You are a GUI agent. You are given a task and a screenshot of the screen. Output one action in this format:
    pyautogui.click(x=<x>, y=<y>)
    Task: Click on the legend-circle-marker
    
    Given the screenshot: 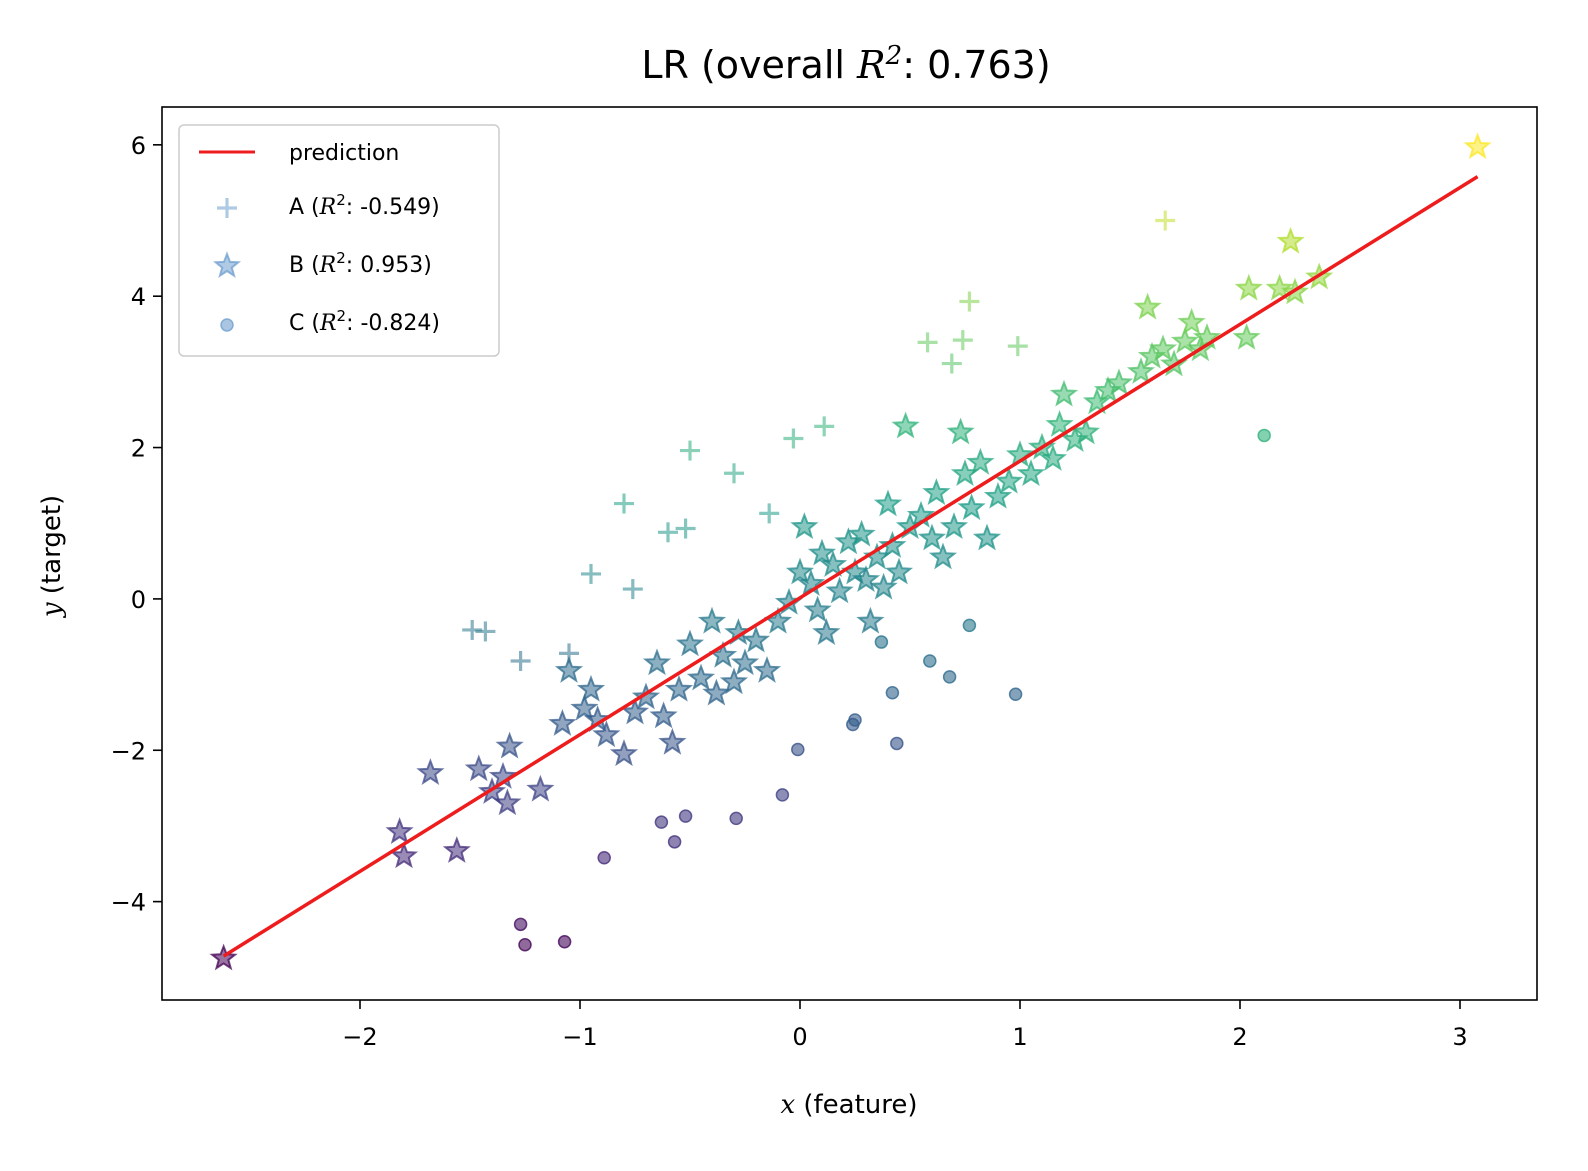 What is the action you would take?
    pyautogui.click(x=227, y=325)
    